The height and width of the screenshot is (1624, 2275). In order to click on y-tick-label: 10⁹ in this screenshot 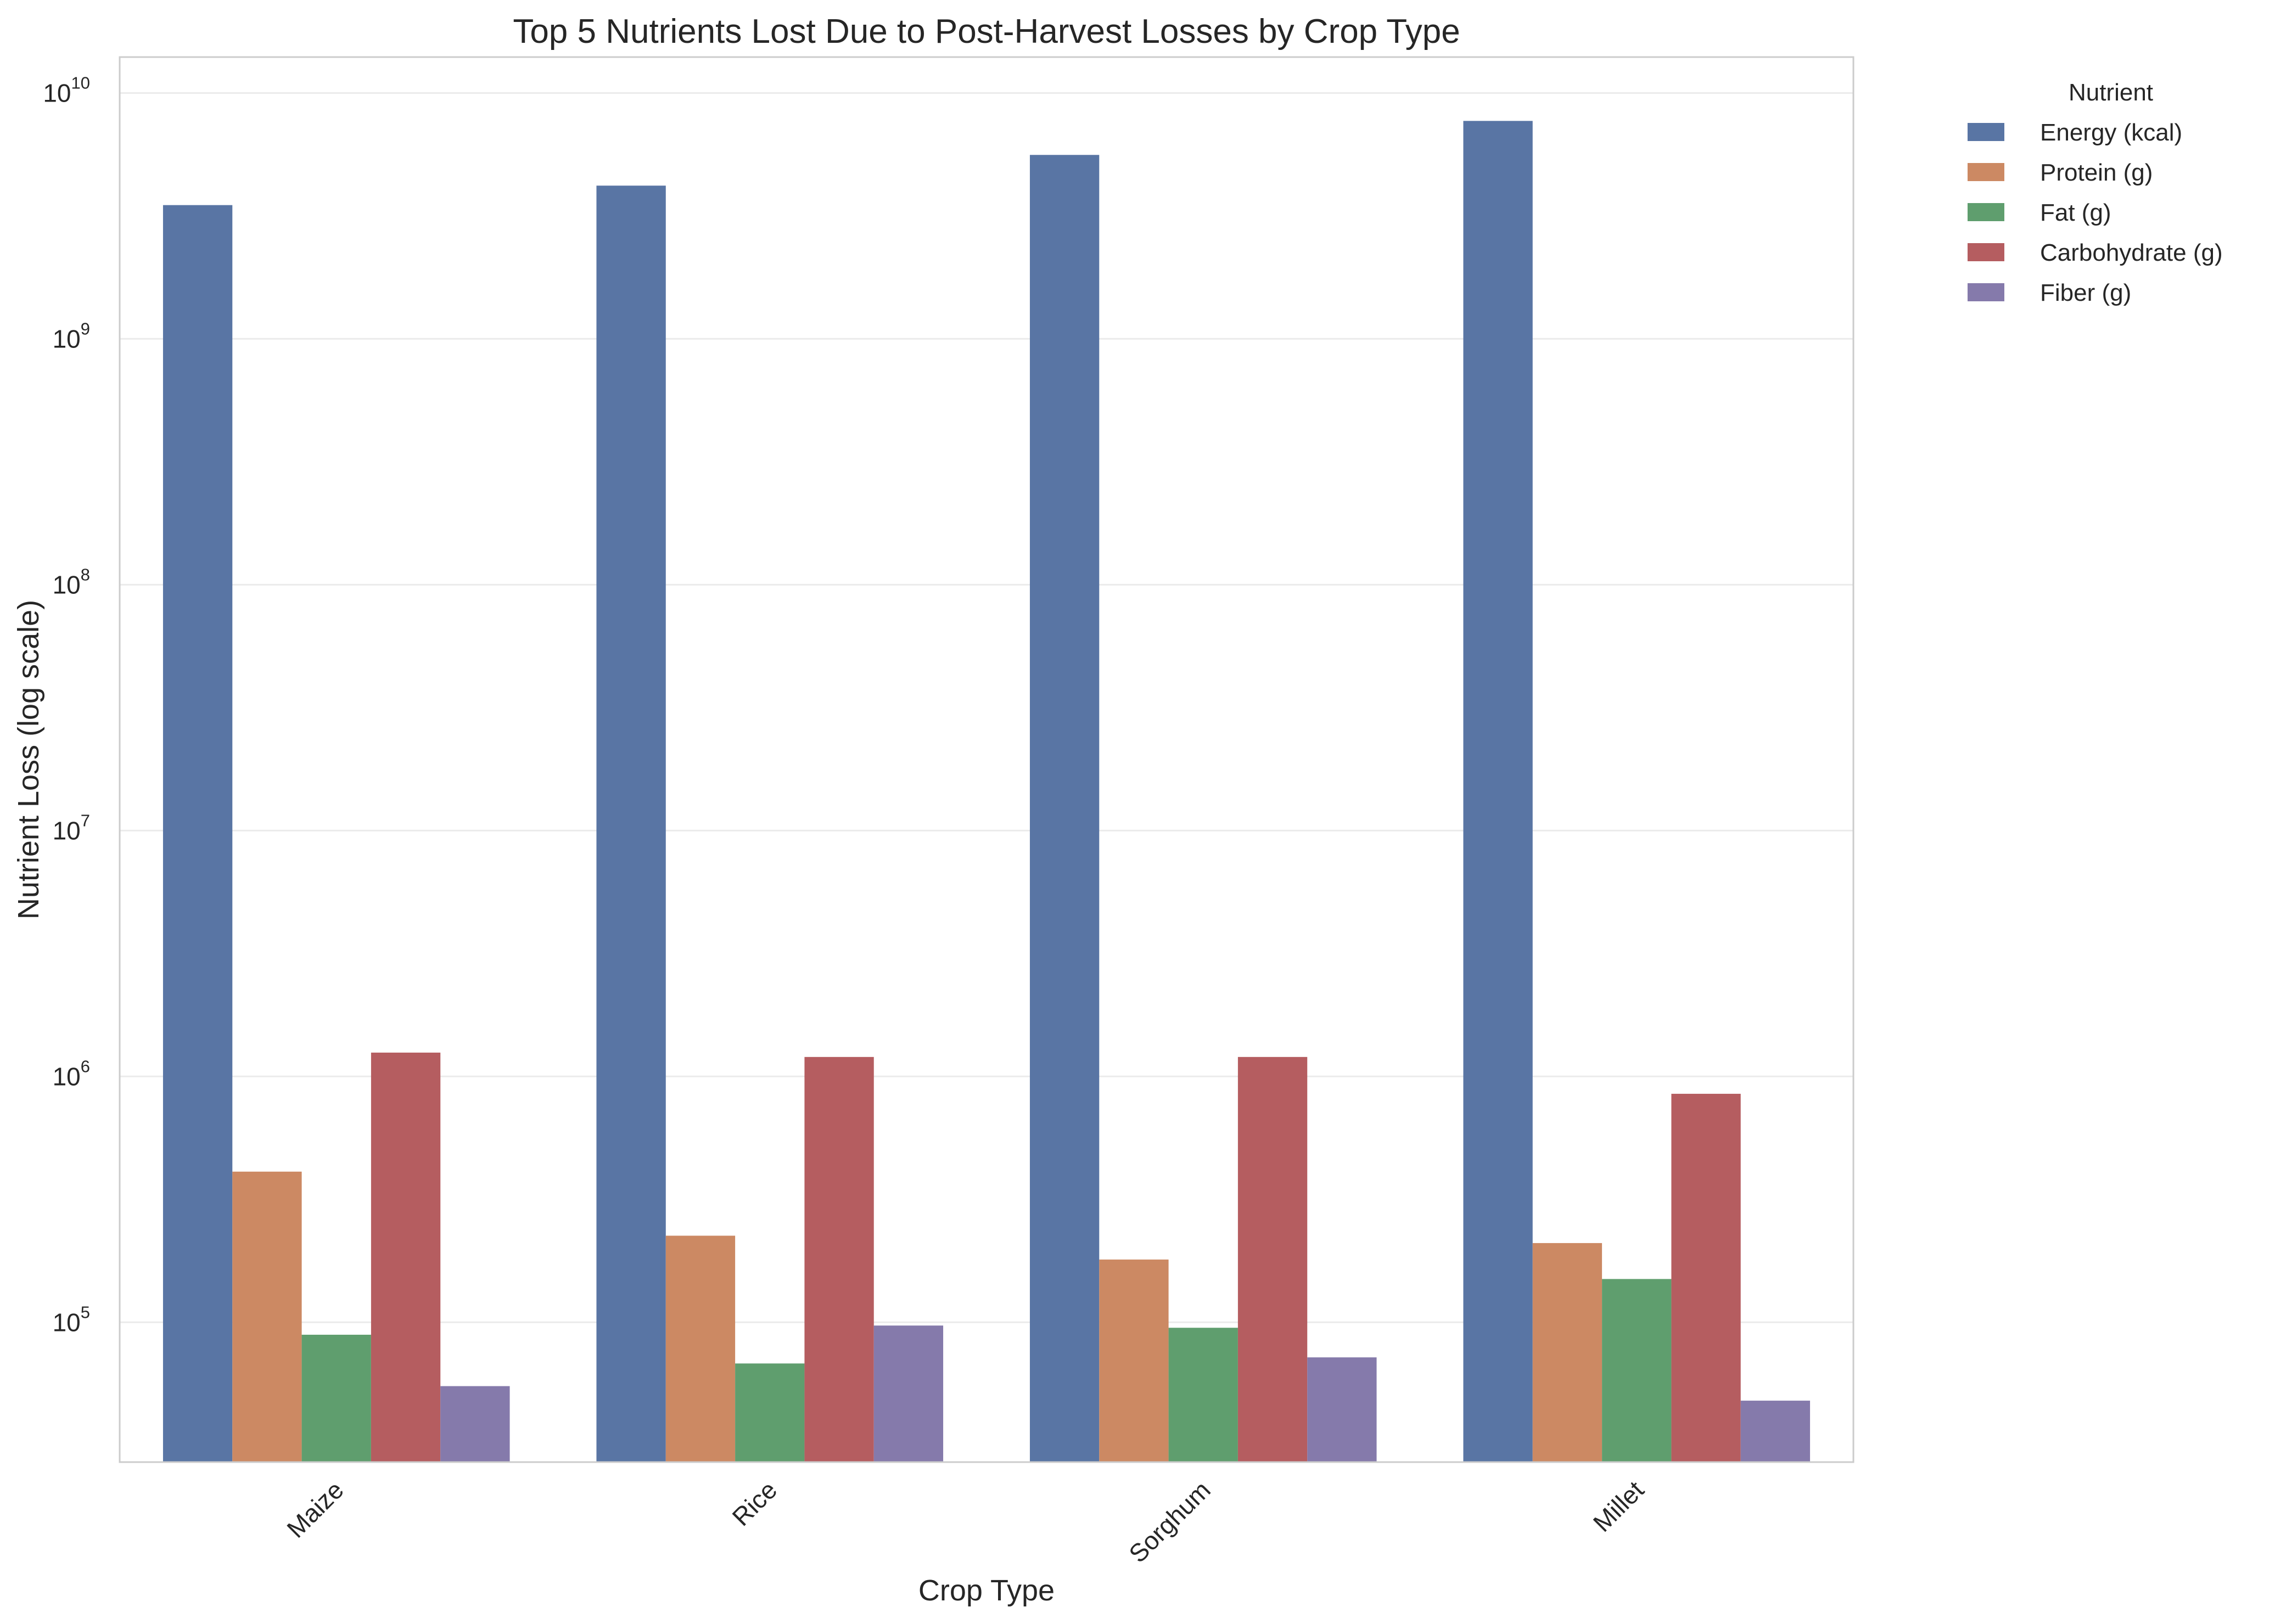, I will do `click(72, 336)`.